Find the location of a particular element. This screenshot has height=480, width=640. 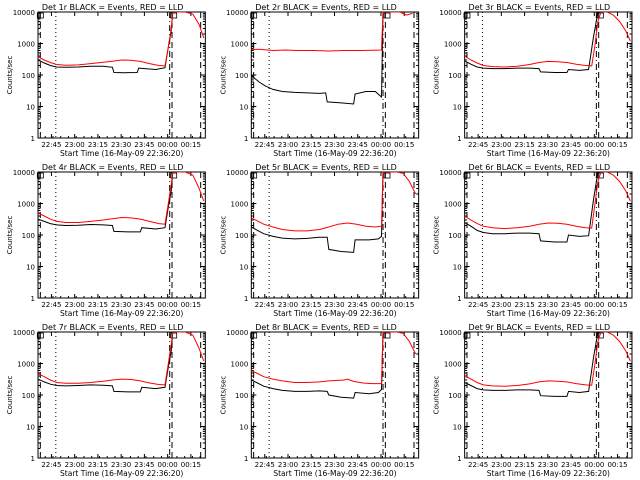

chart-title: Det 3r BLACK = Events, RED = LLD is located at coordinates (540, 7).